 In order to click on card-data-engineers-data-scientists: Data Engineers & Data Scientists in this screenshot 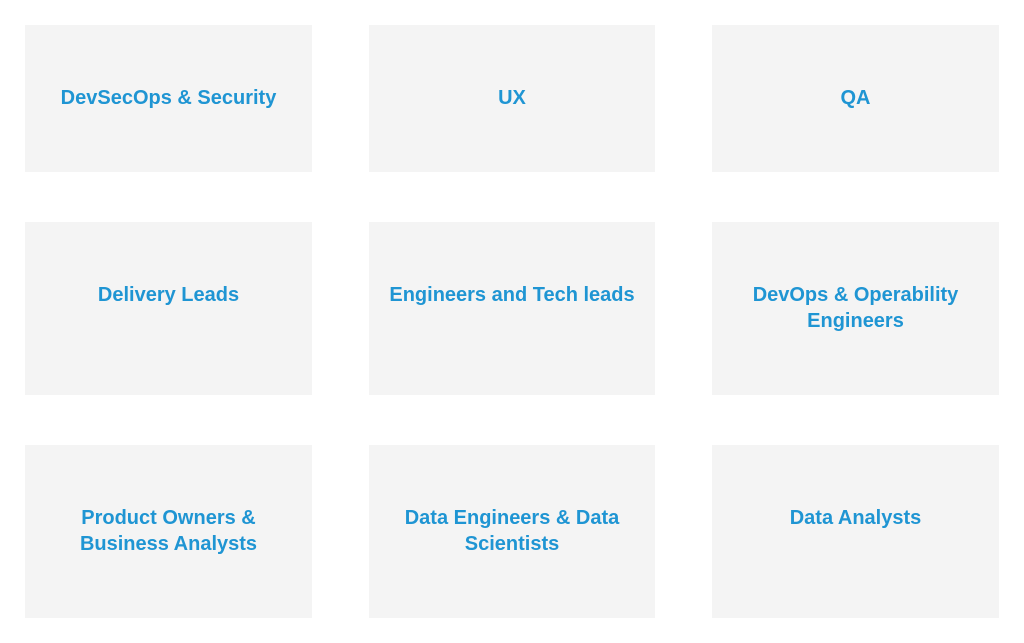, I will do `click(512, 531)`.